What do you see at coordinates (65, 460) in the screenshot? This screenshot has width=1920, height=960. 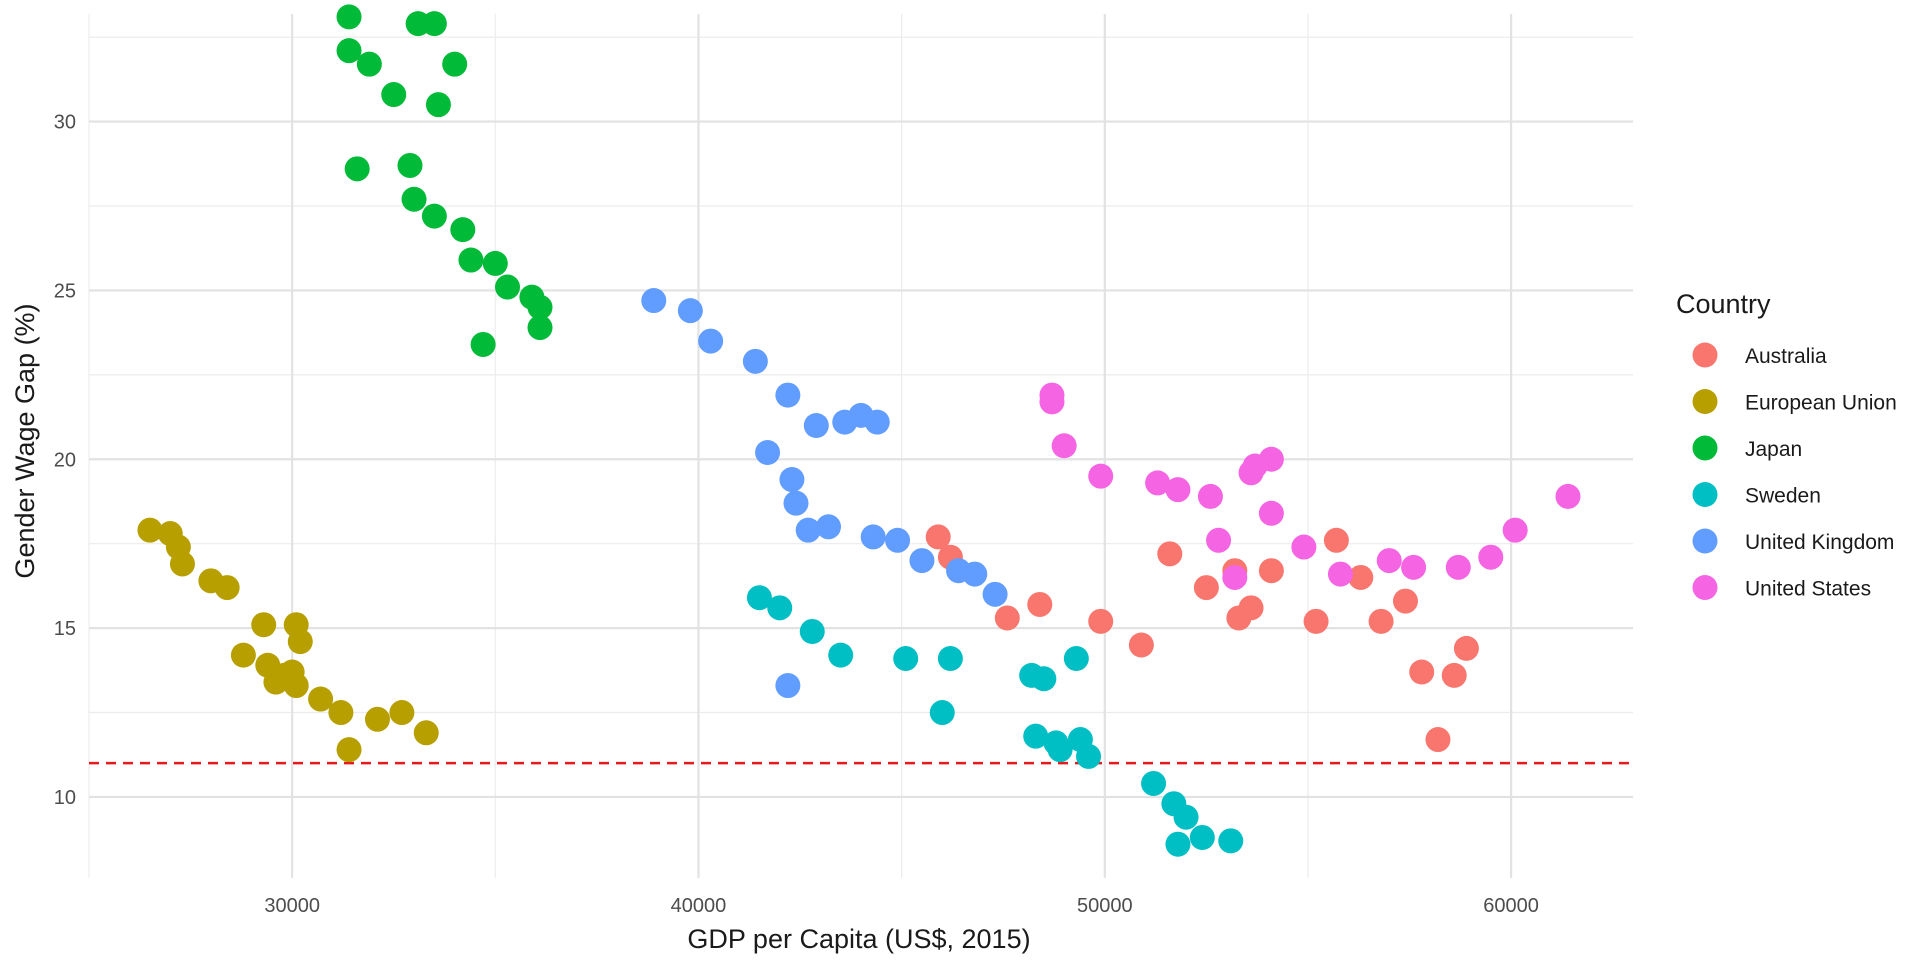 I see `y-tick-labels: 10 15 20 25 30` at bounding box center [65, 460].